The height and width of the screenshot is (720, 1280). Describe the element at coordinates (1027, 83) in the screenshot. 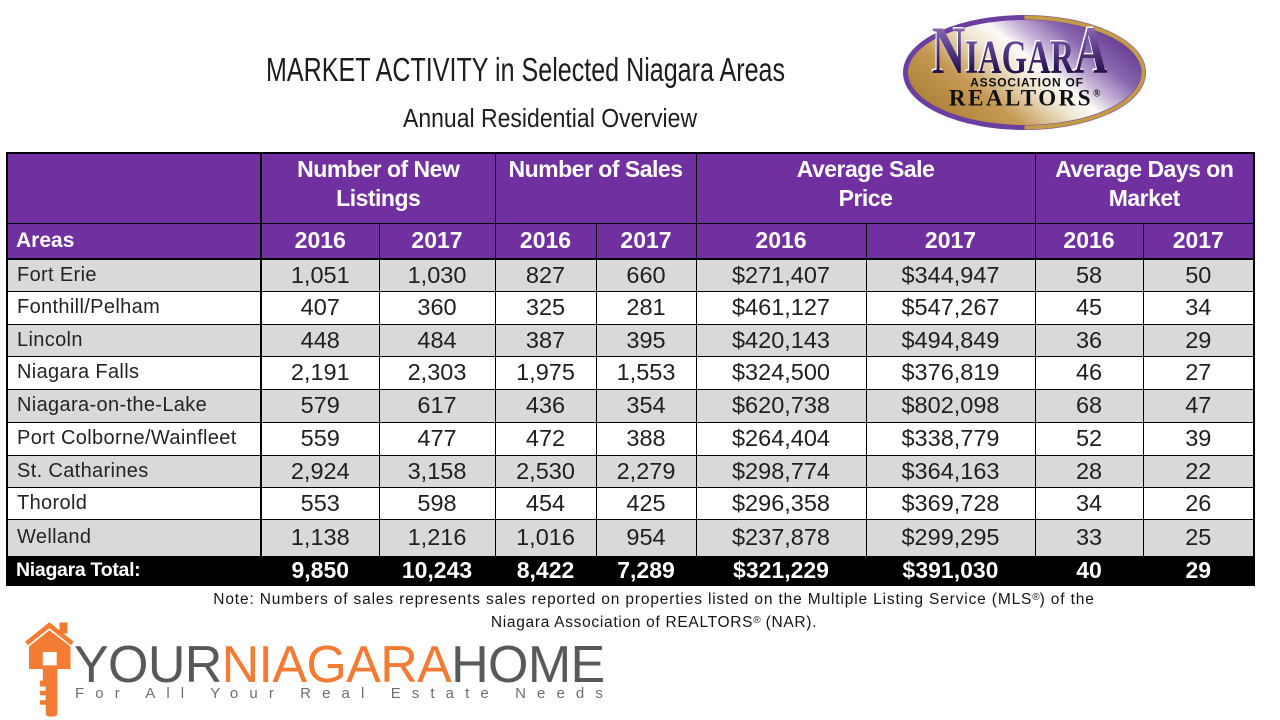

I see `svg-text: ASSOCIATION OF` at that location.